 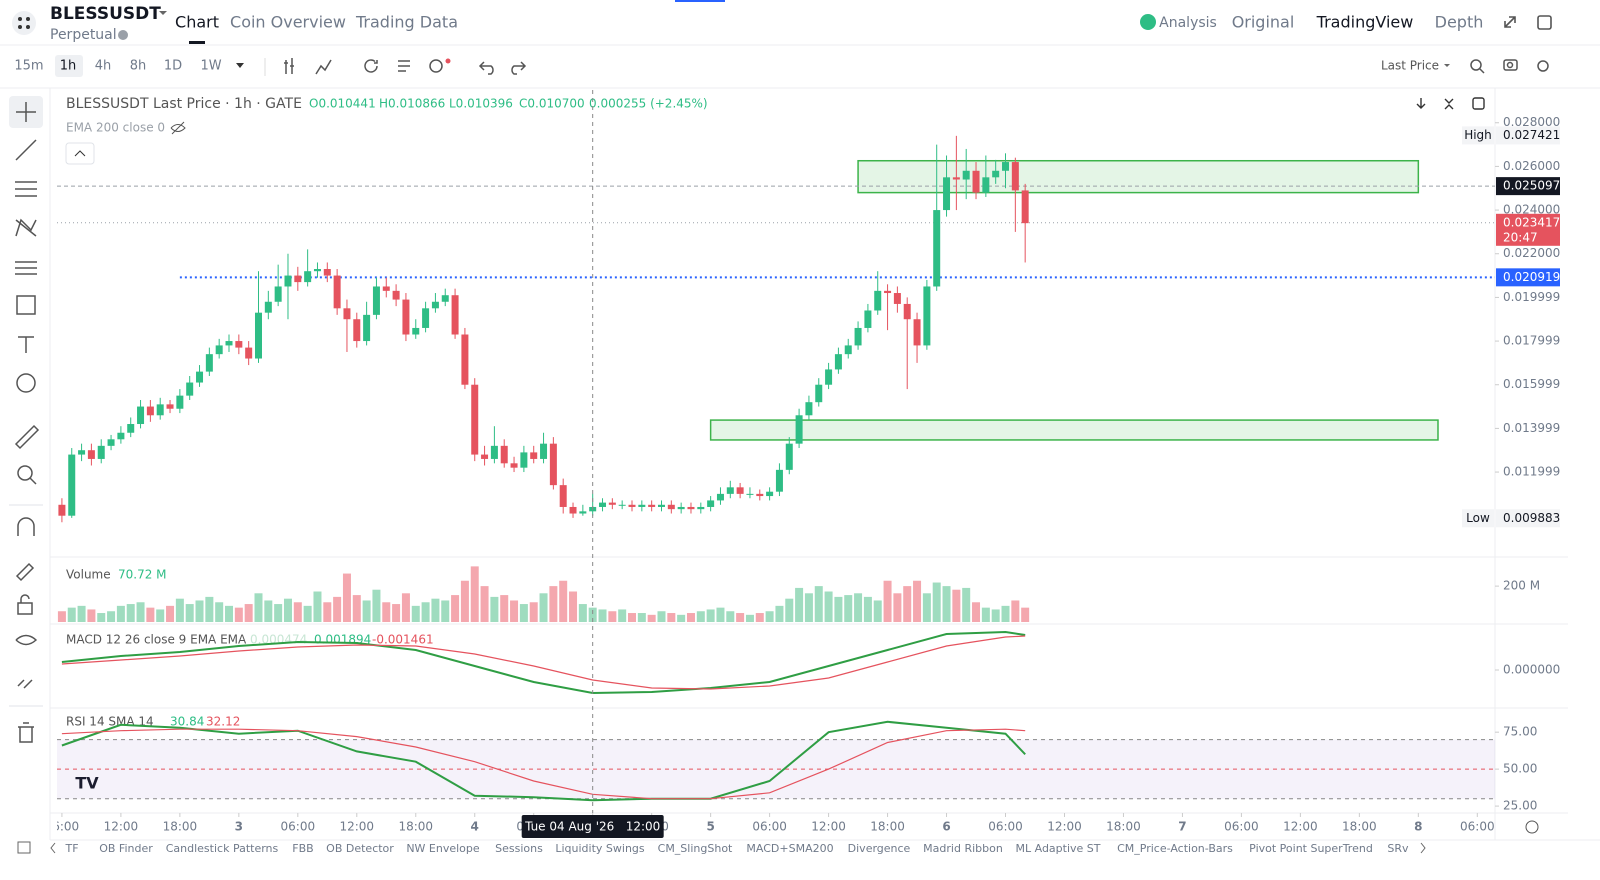 I want to click on pane-controls, so click(x=1450, y=103).